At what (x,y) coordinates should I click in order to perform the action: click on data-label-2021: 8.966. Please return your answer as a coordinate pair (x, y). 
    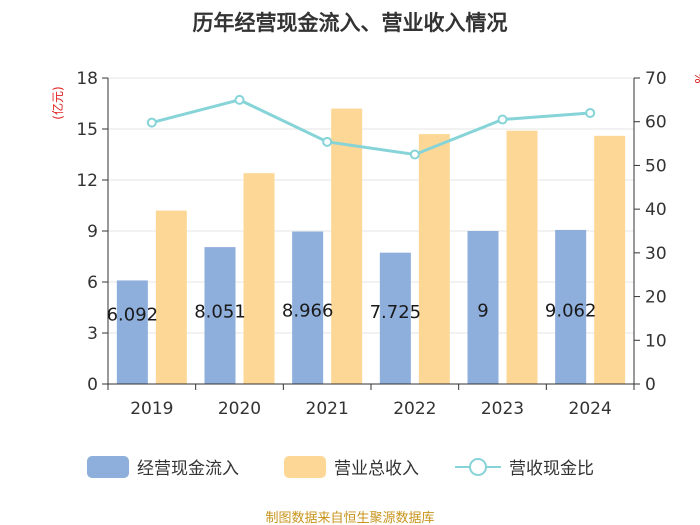
    Looking at the image, I should click on (308, 310).